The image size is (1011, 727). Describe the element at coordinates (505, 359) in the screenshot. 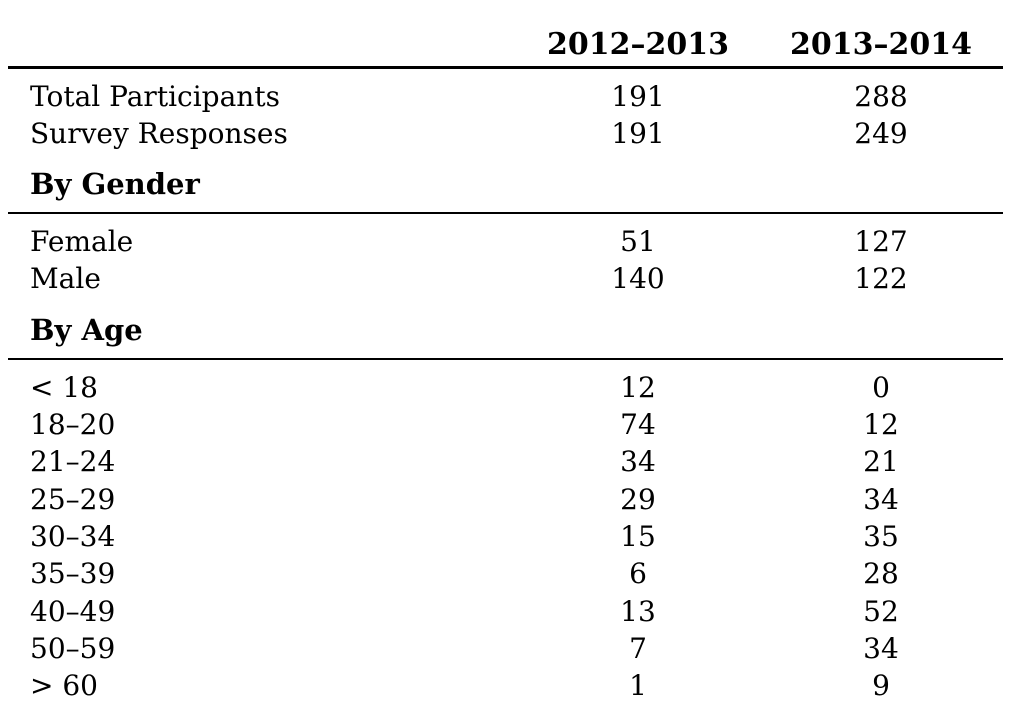

I see `section-rule-age` at that location.